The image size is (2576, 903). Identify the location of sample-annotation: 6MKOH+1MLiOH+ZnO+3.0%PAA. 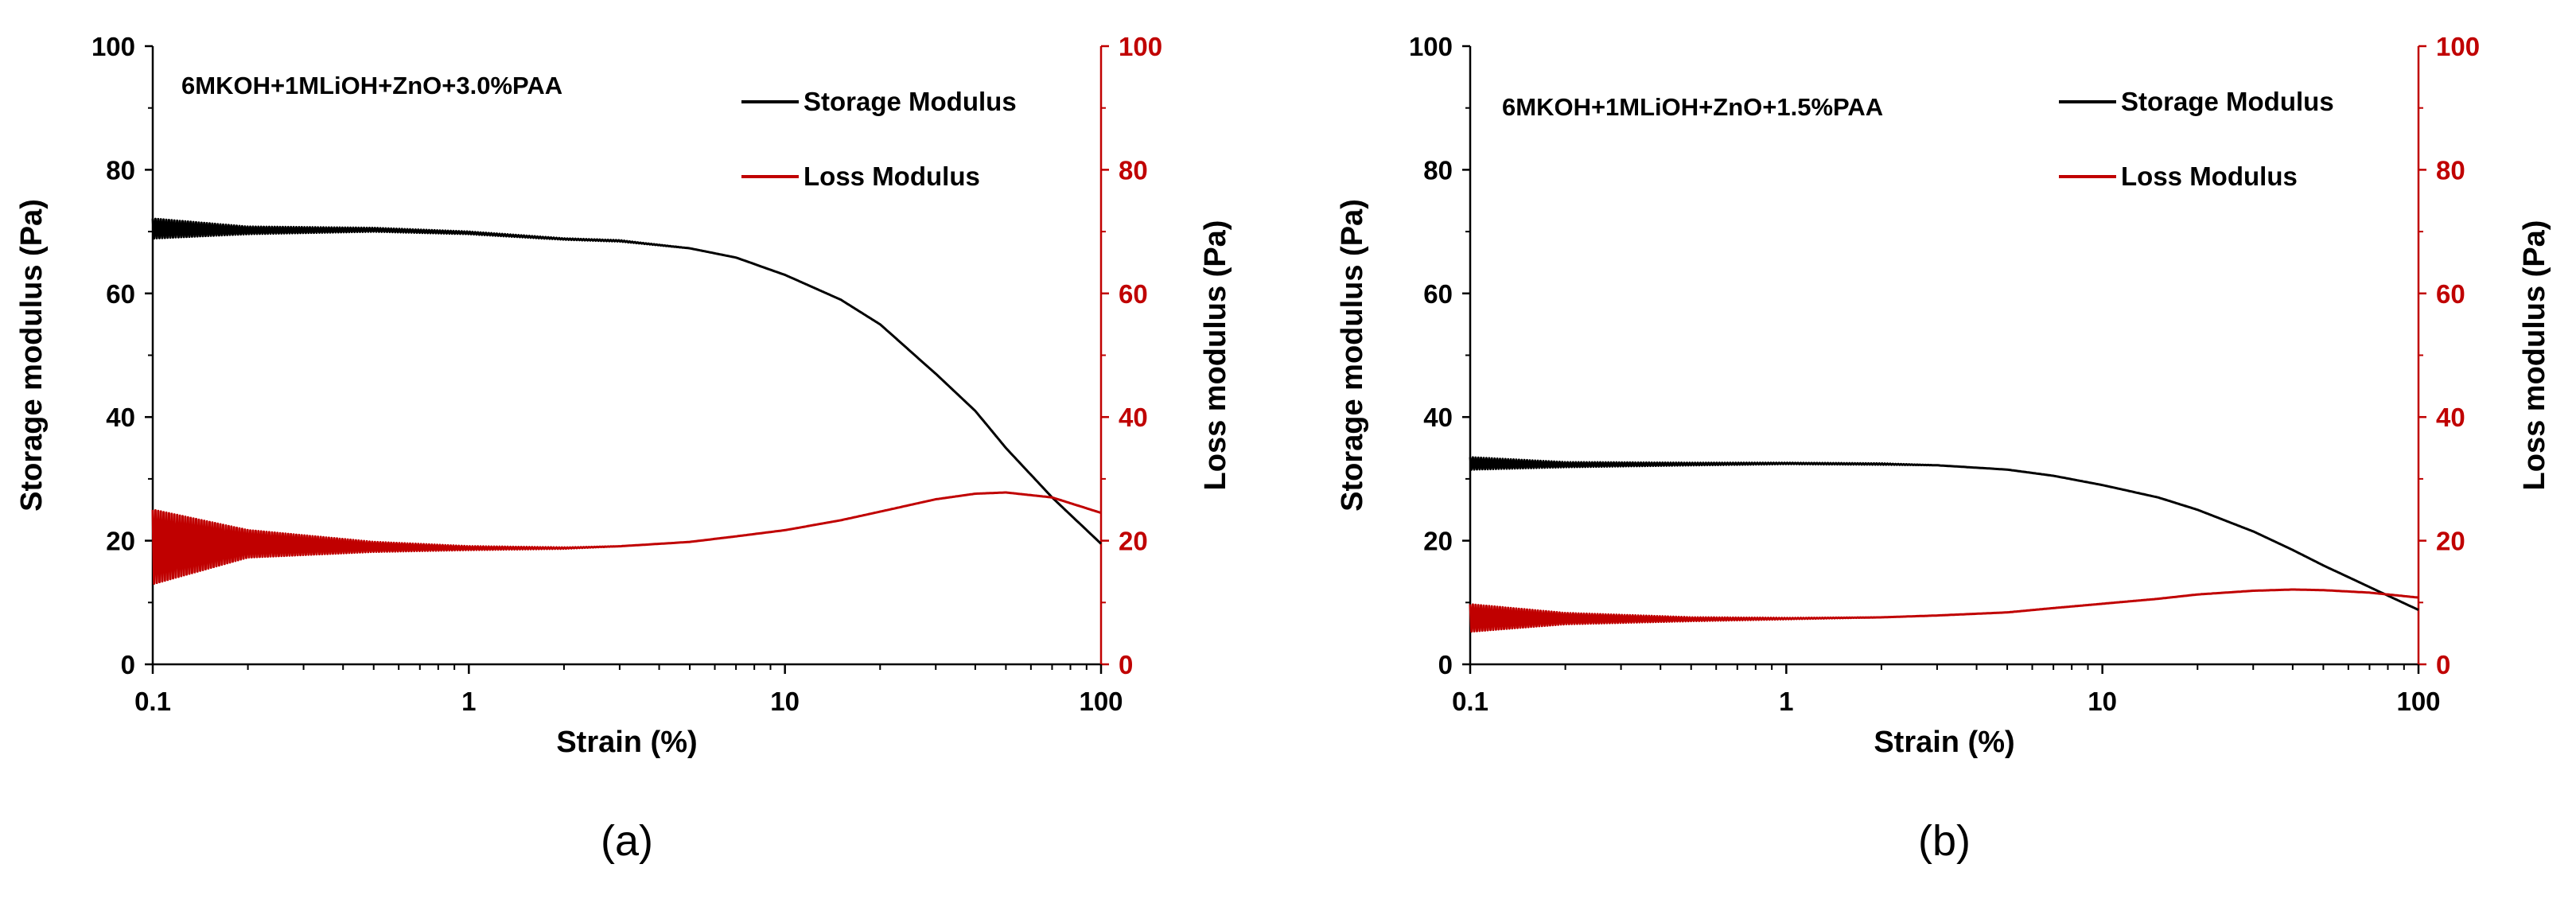
(372, 85).